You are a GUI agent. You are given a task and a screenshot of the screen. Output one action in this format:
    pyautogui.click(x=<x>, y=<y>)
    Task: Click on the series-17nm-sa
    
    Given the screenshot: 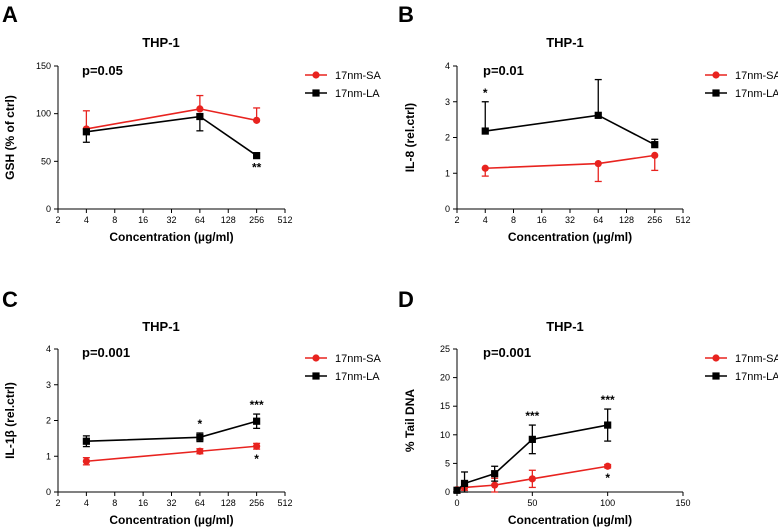 What is the action you would take?
    pyautogui.click(x=570, y=167)
    